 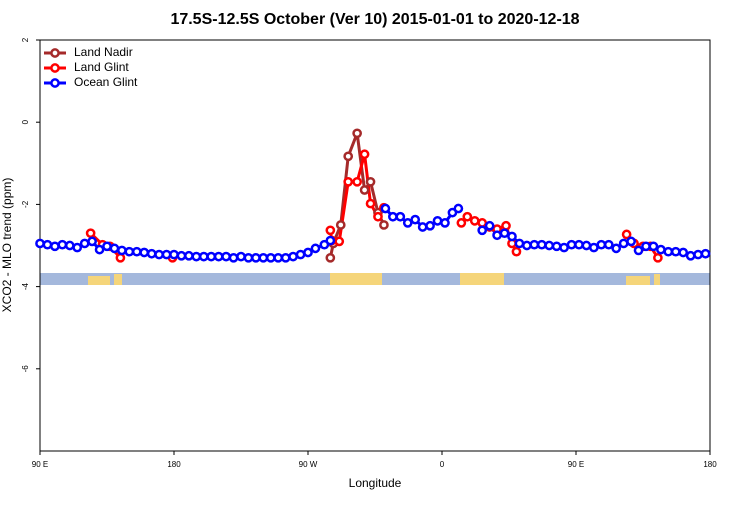 I want to click on x-axis-label: Longitude, so click(x=375, y=483).